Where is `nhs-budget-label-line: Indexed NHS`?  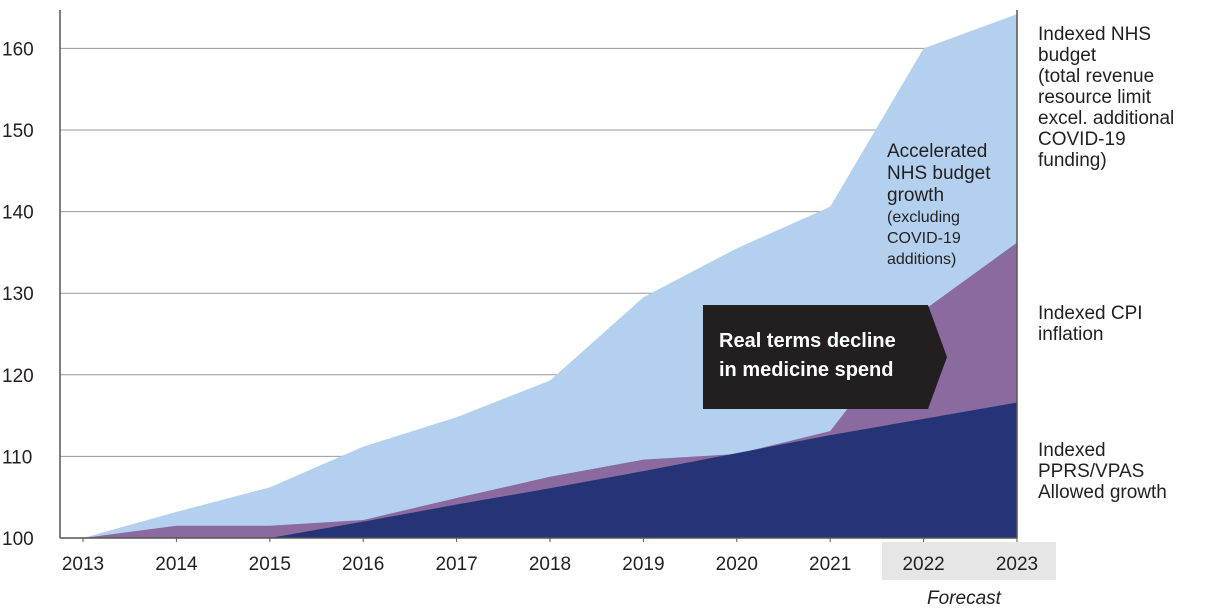
nhs-budget-label-line: Indexed NHS is located at coordinates (1095, 34).